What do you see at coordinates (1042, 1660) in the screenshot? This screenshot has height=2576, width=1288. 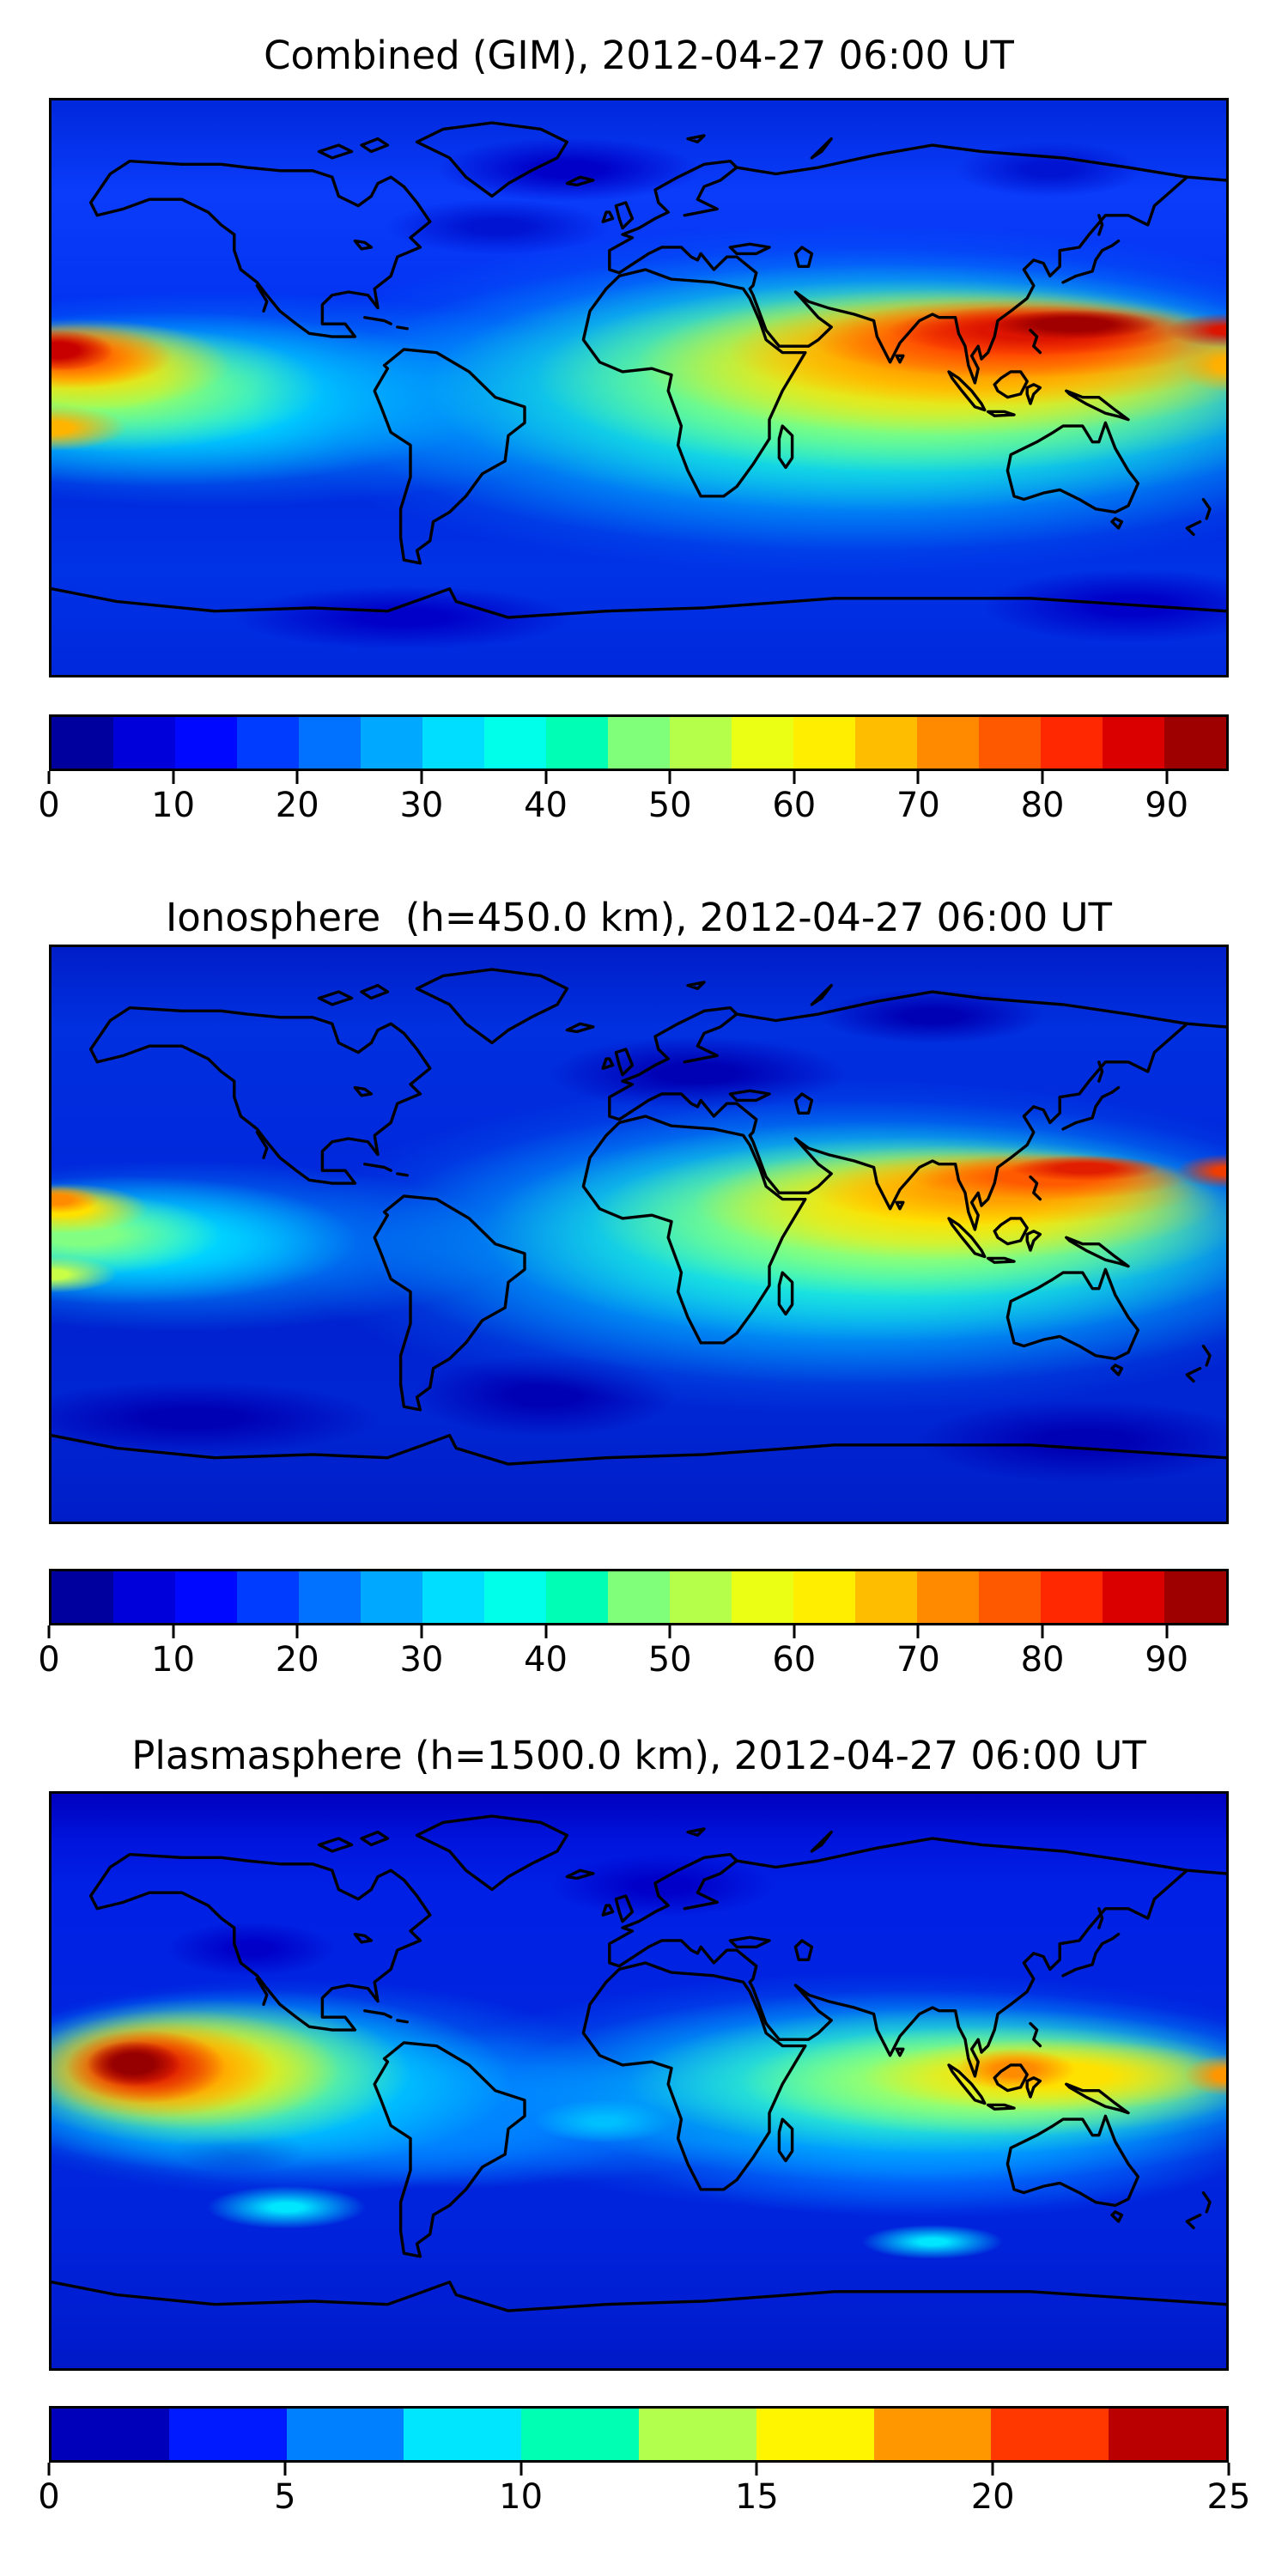 I see `colorbar-tick-label: 80` at bounding box center [1042, 1660].